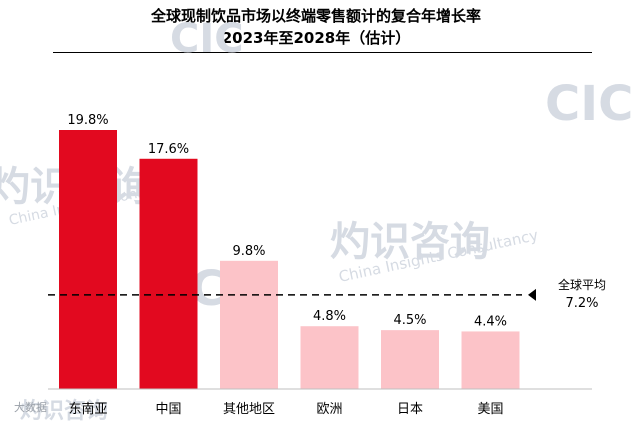 The image size is (632, 422). What do you see at coordinates (582, 284) in the screenshot?
I see `average-label: 全球平均` at bounding box center [582, 284].